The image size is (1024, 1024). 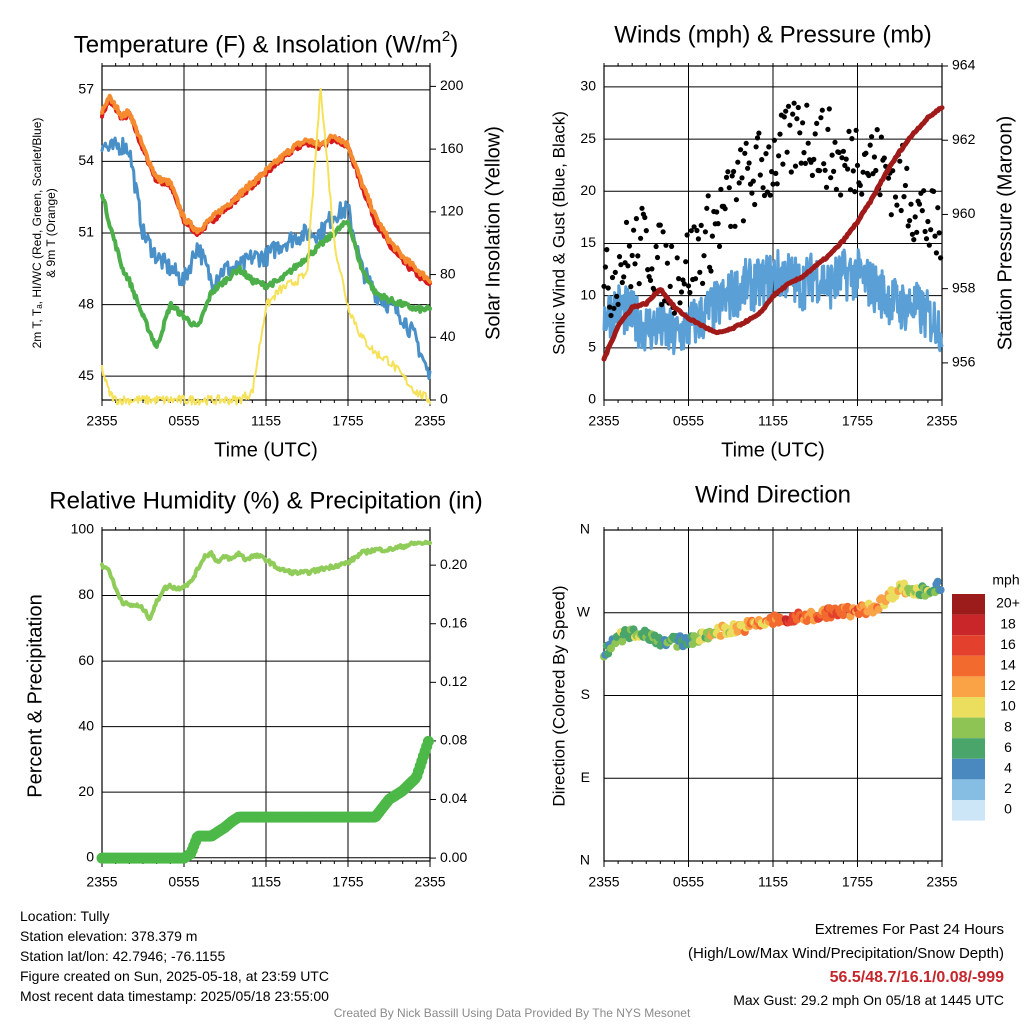 I want to click on series-line-9m-t, so click(x=266, y=188).